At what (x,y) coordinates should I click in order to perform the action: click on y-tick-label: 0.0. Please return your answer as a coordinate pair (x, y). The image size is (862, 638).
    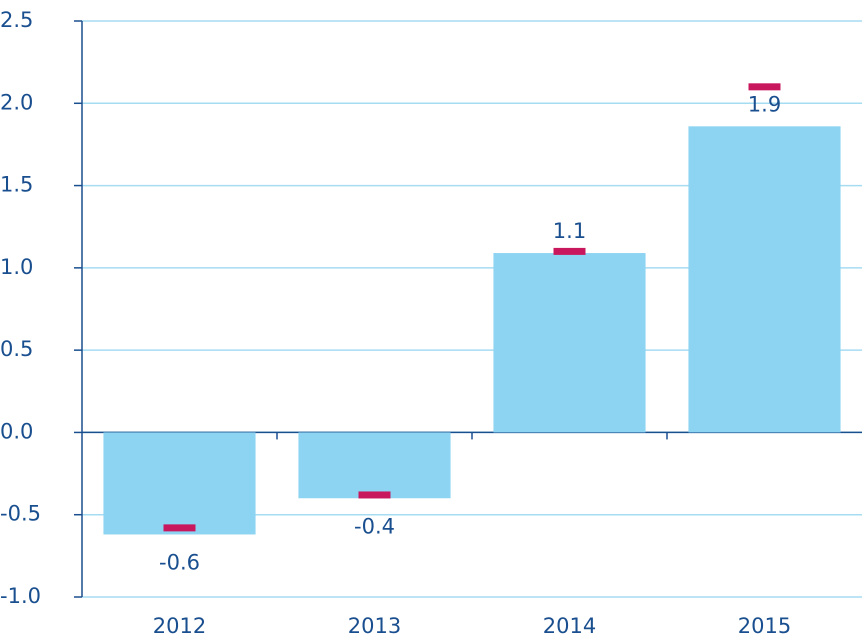
    Looking at the image, I should click on (16, 431).